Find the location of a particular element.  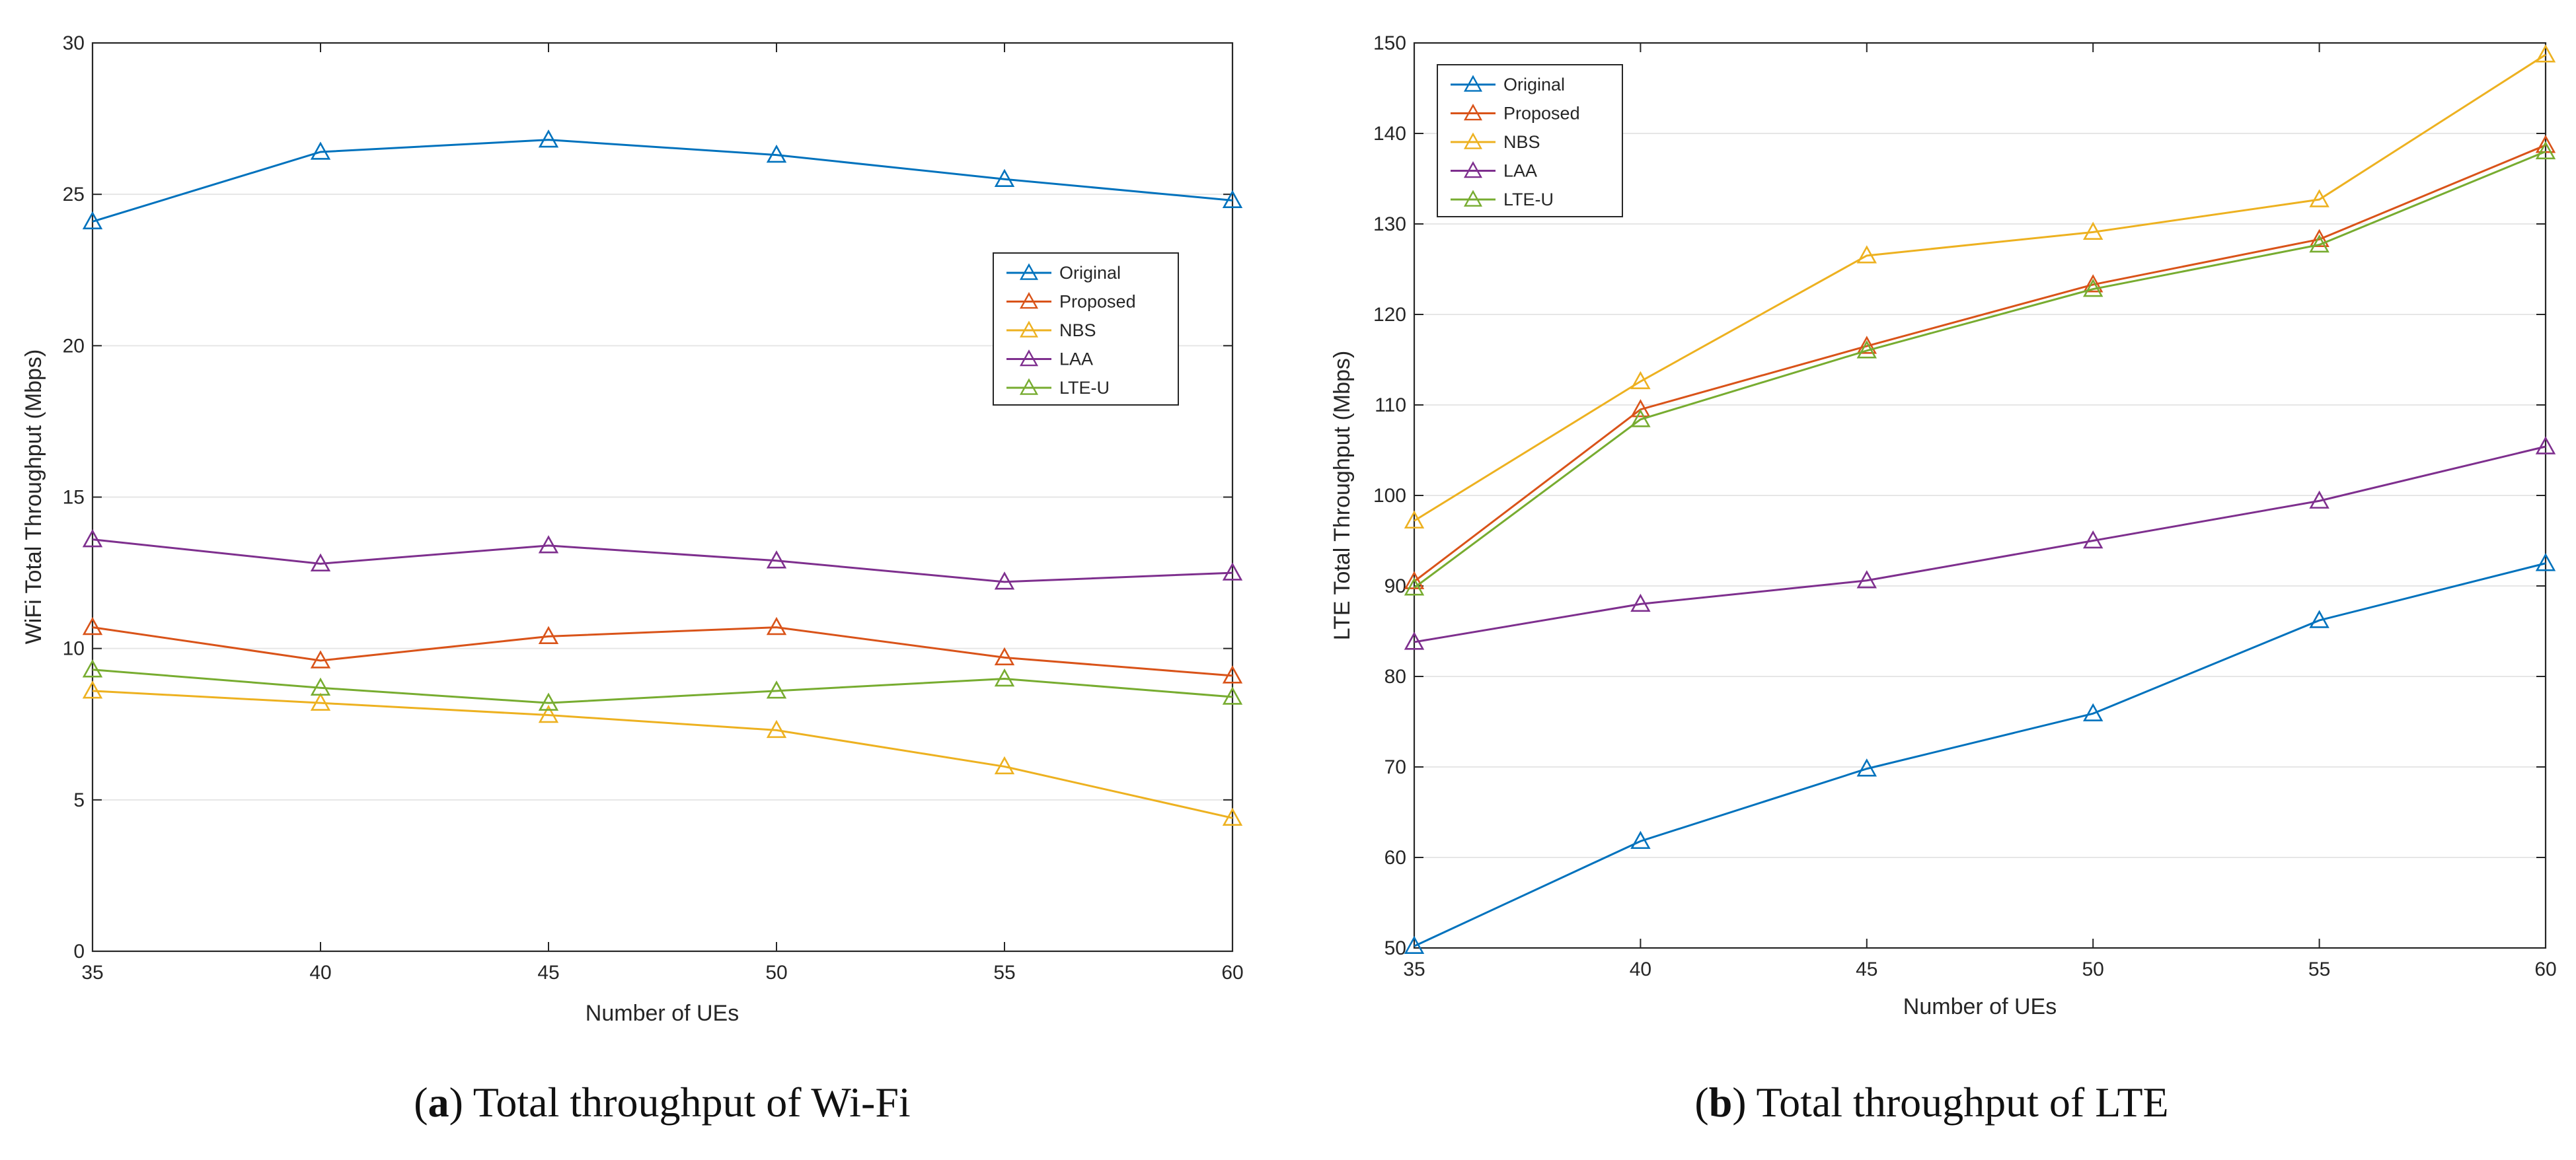

legend-item-original: Original is located at coordinates (1063, 273).